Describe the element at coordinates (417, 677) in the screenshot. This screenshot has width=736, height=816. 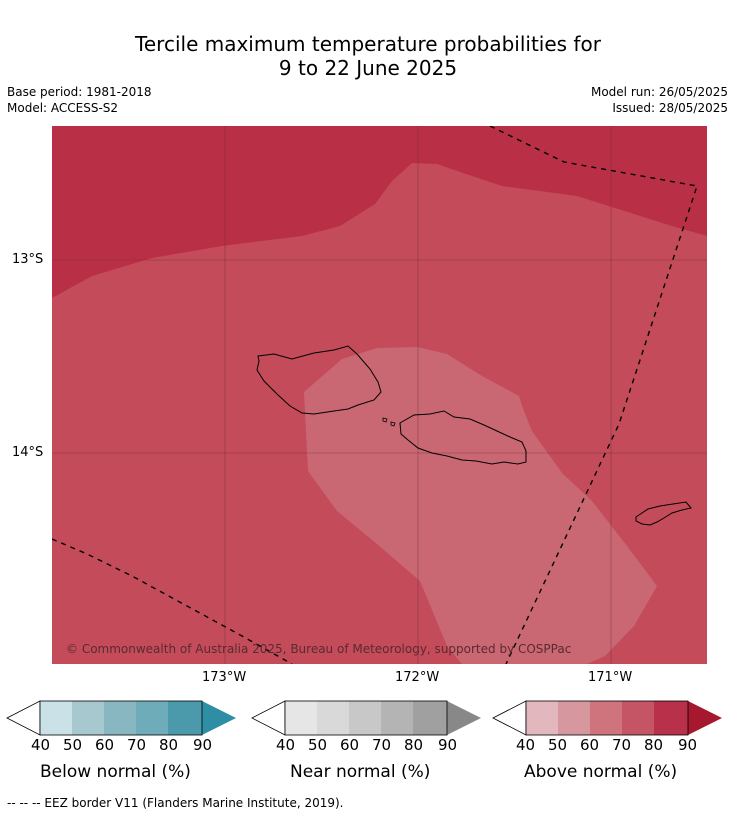
I see `lon-label-172w: 172°W` at that location.